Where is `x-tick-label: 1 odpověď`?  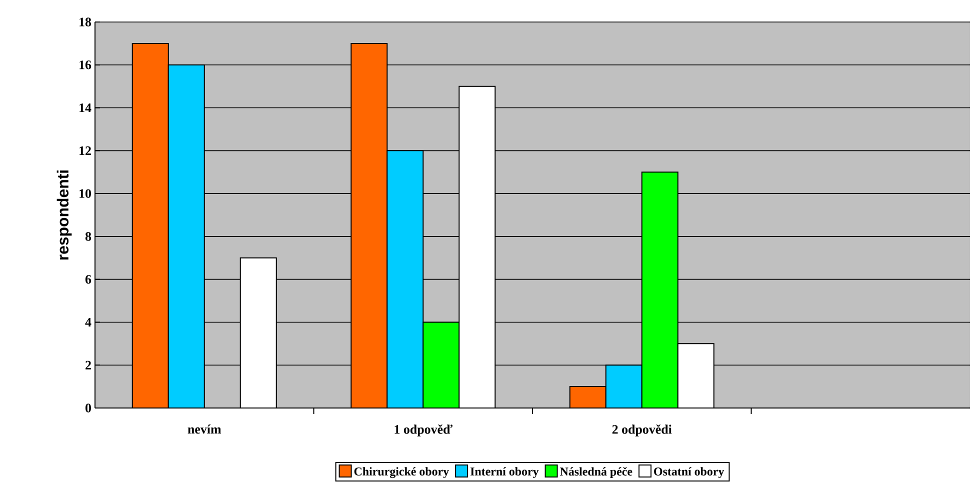
x-tick-label: 1 odpověď is located at coordinates (423, 430).